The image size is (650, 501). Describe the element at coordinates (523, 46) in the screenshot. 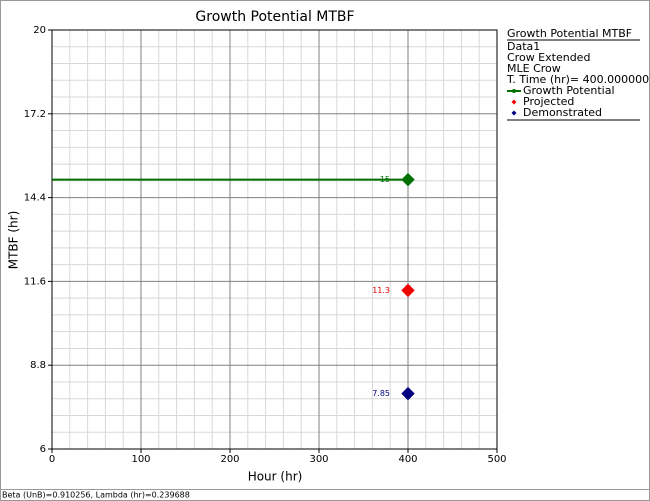

I see `legend-info: Data1` at that location.